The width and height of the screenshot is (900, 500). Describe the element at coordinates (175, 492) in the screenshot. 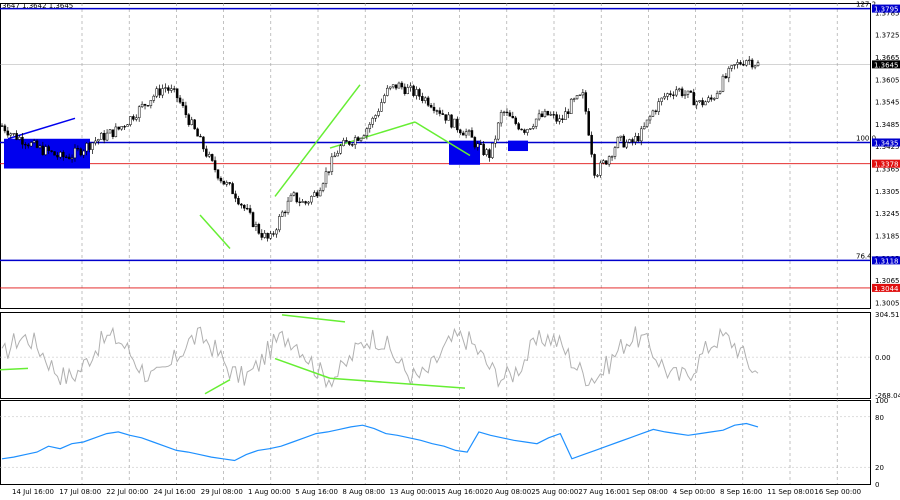

I see `x-tick-label: 24 Jul 16:00` at that location.